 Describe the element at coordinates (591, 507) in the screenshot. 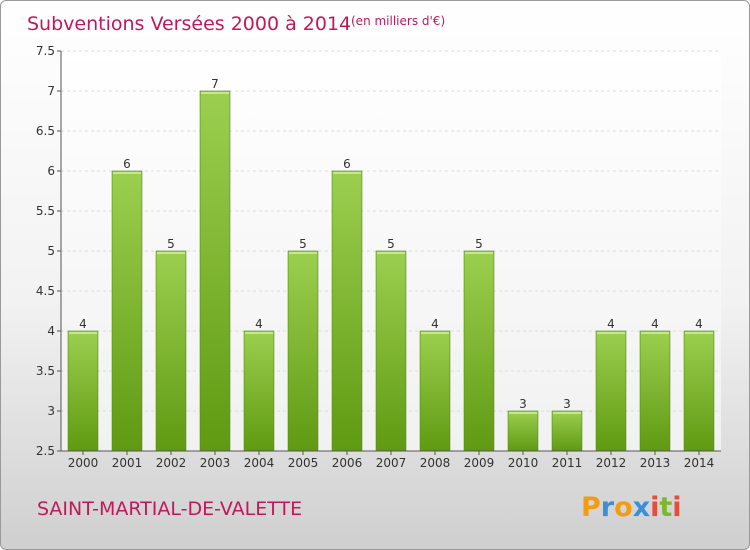

I see `logo-letter: P` at that location.